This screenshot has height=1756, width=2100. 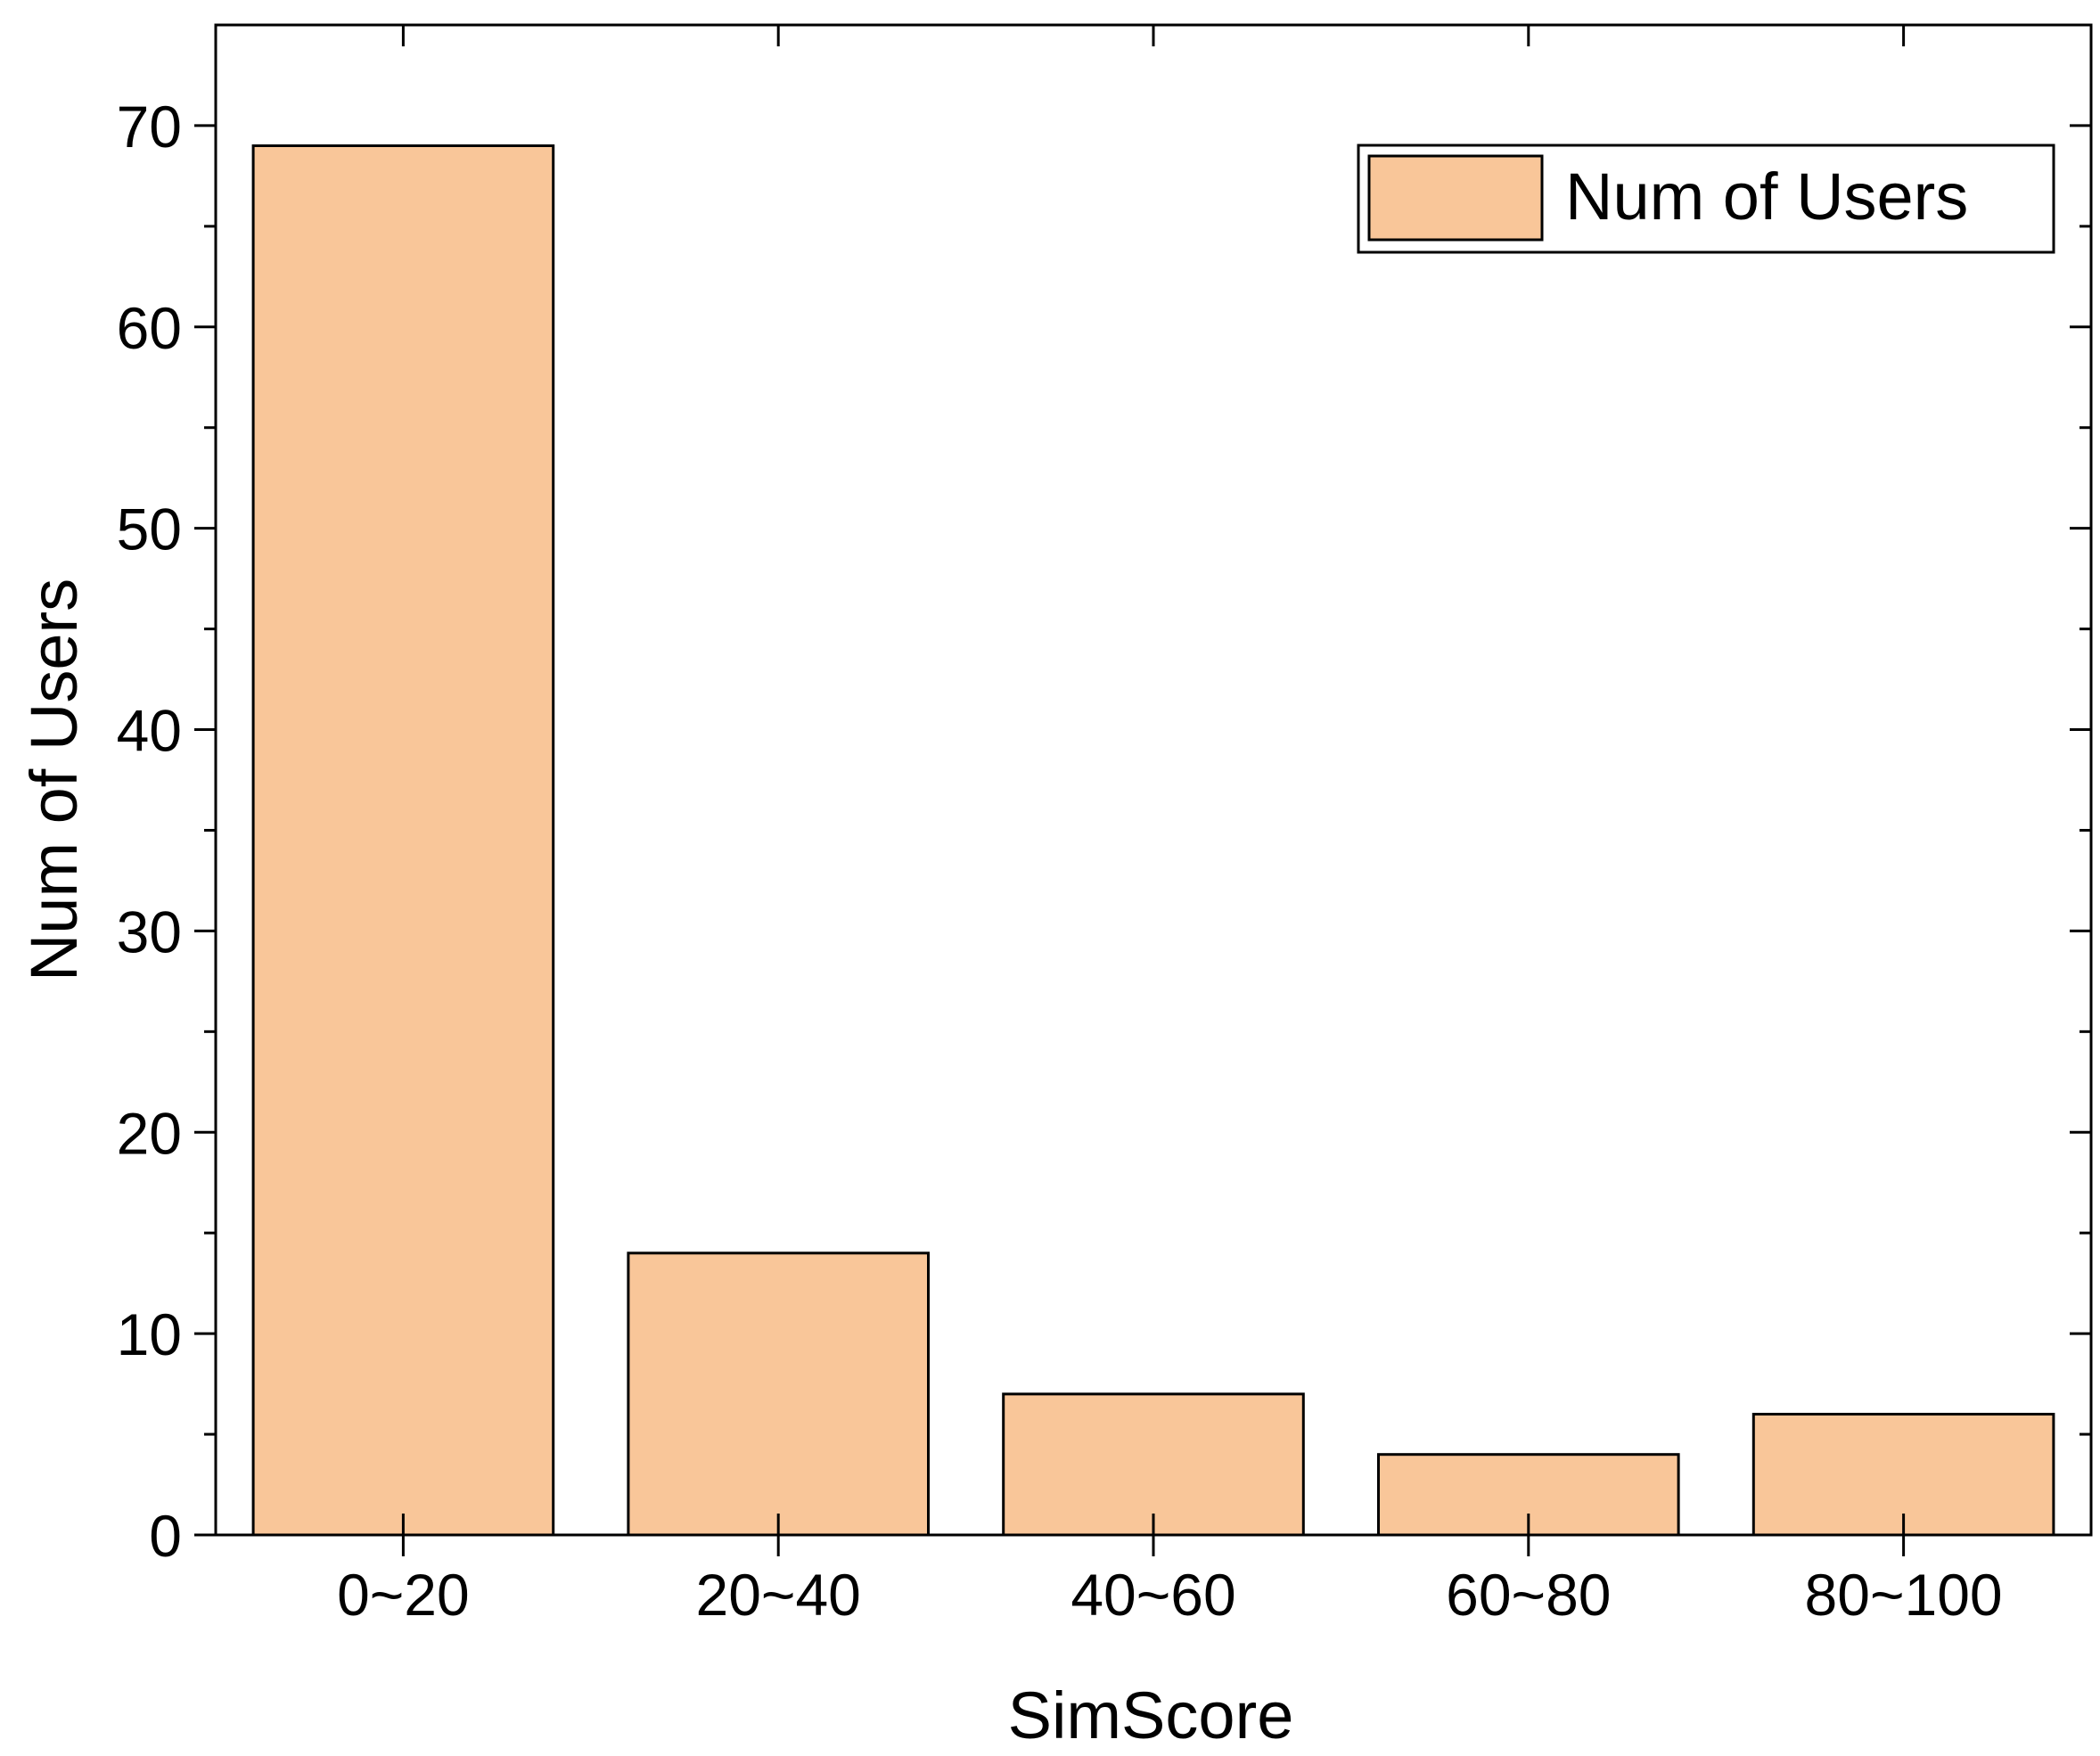 I want to click on legend-label: Num of Users, so click(x=1766, y=197).